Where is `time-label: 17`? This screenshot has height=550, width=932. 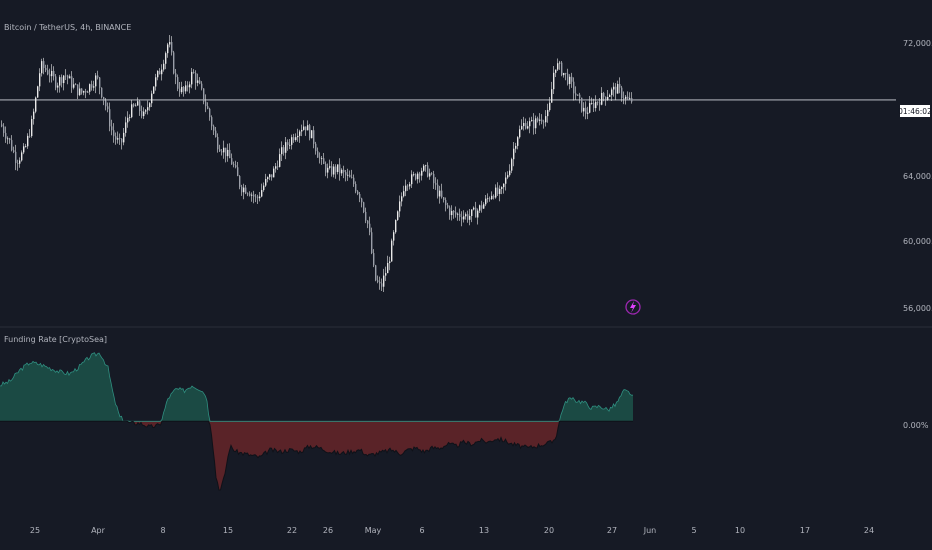 time-label: 17 is located at coordinates (805, 530).